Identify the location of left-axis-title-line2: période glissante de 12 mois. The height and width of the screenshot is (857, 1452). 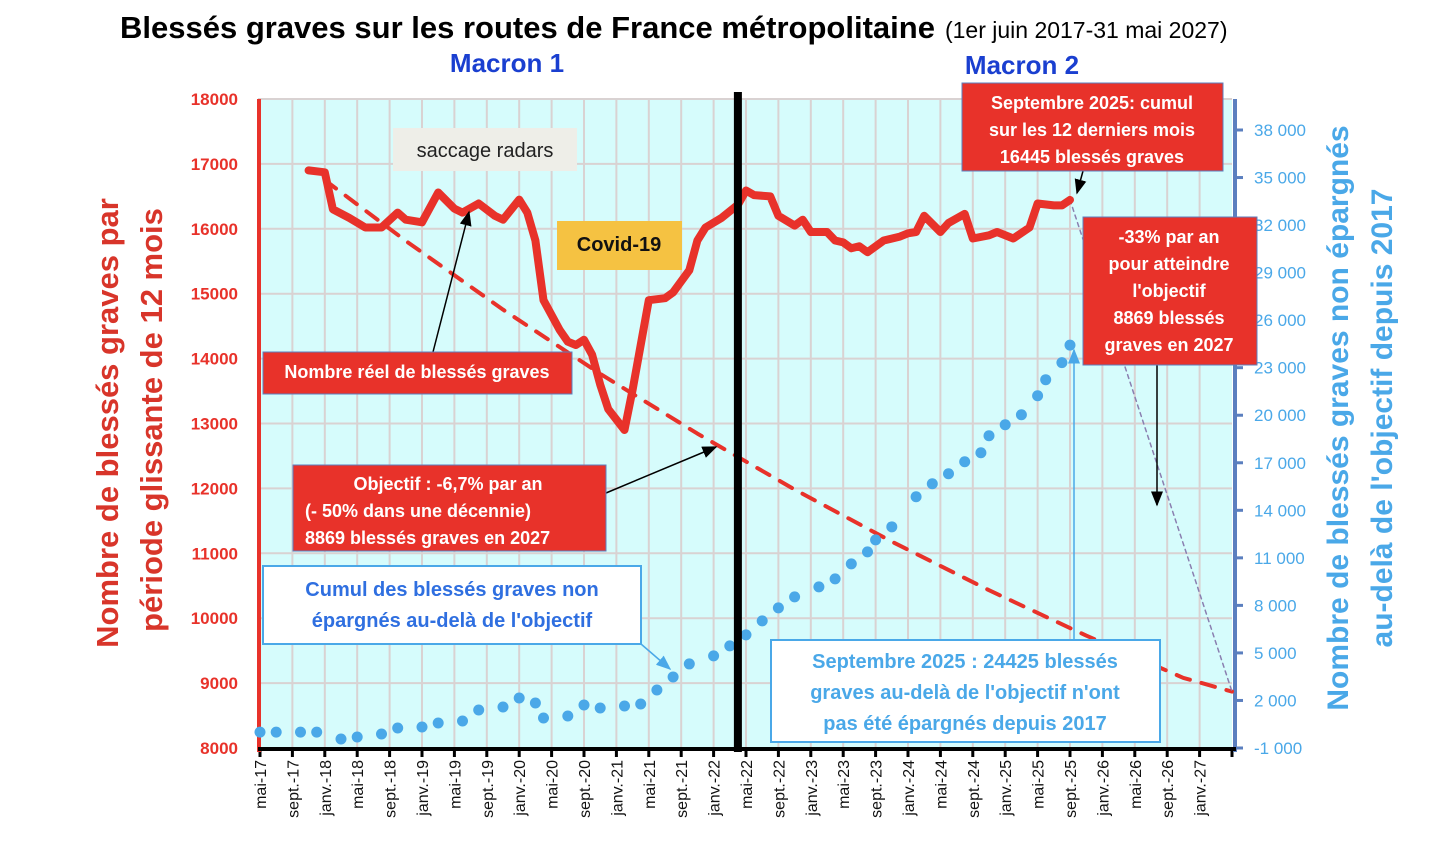
(151, 420).